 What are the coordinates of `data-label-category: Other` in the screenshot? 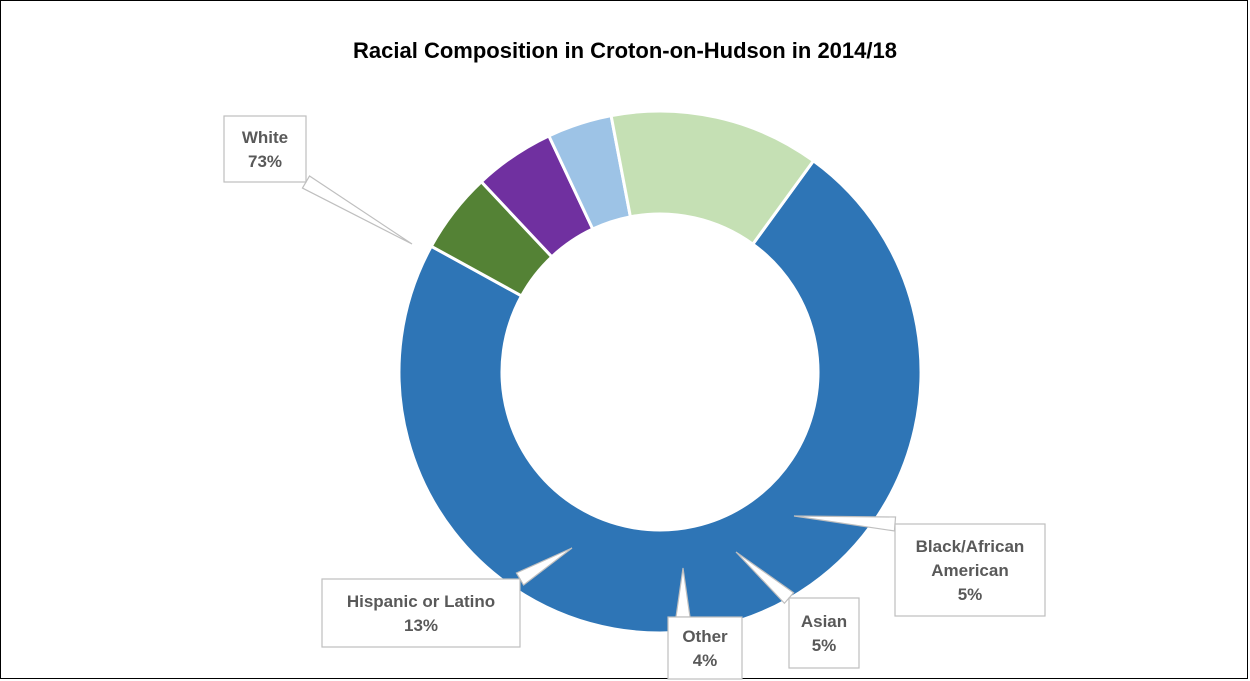 It's located at (705, 636).